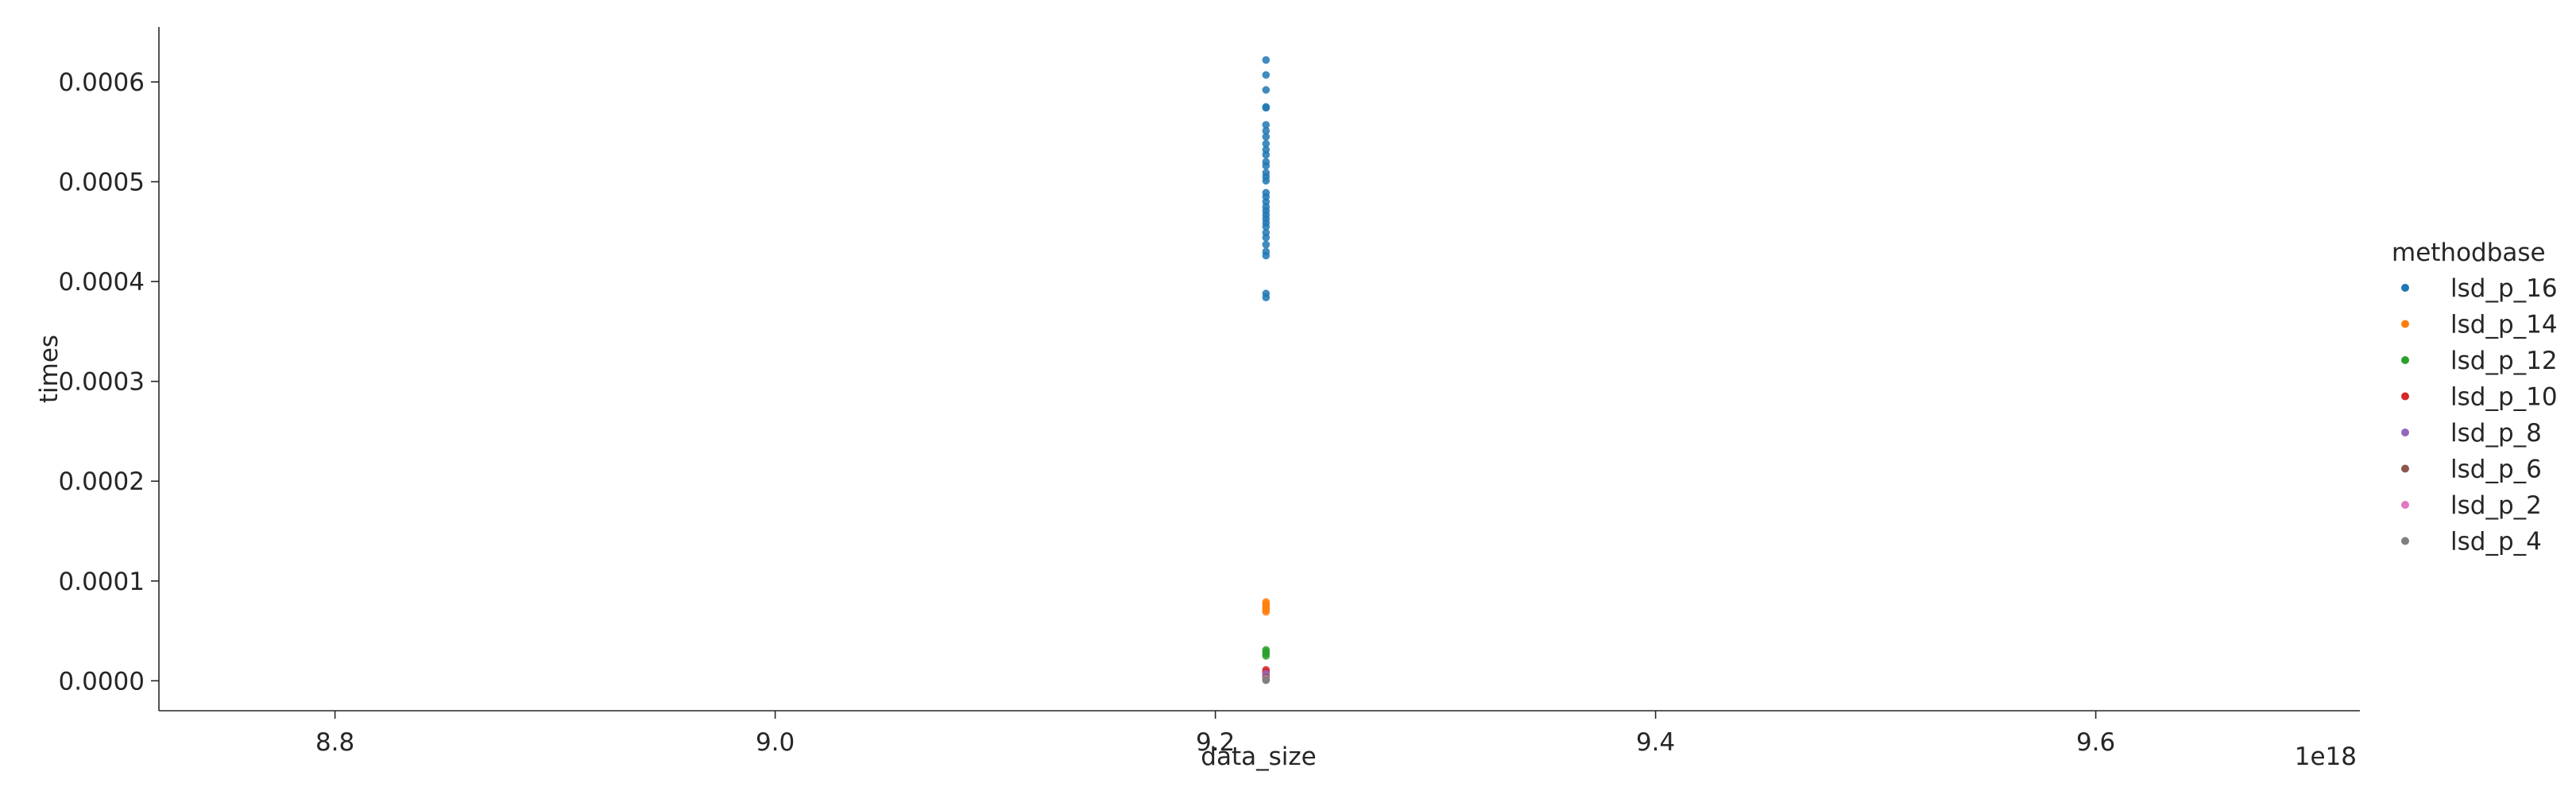 Image resolution: width=2576 pixels, height=795 pixels. I want to click on x-tick-label: 9.6, so click(2095, 742).